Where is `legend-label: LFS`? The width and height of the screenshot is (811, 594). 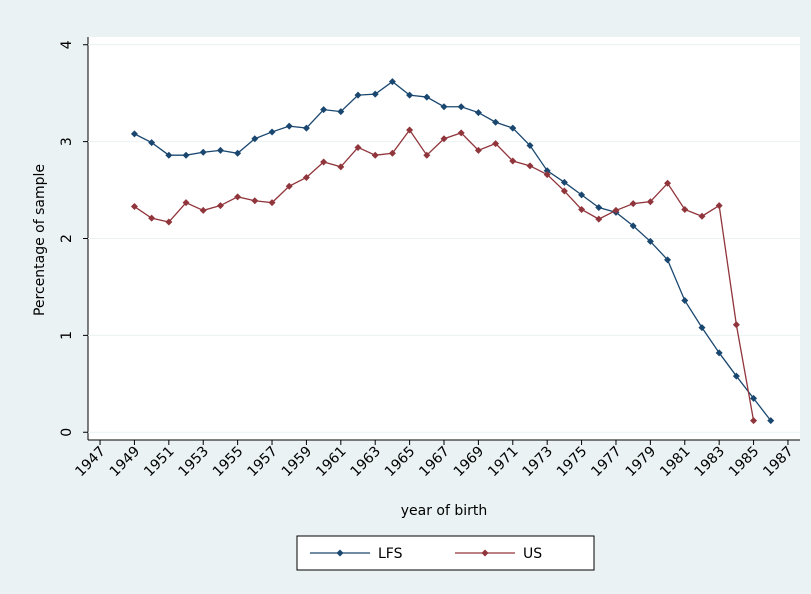
legend-label: LFS is located at coordinates (390, 554).